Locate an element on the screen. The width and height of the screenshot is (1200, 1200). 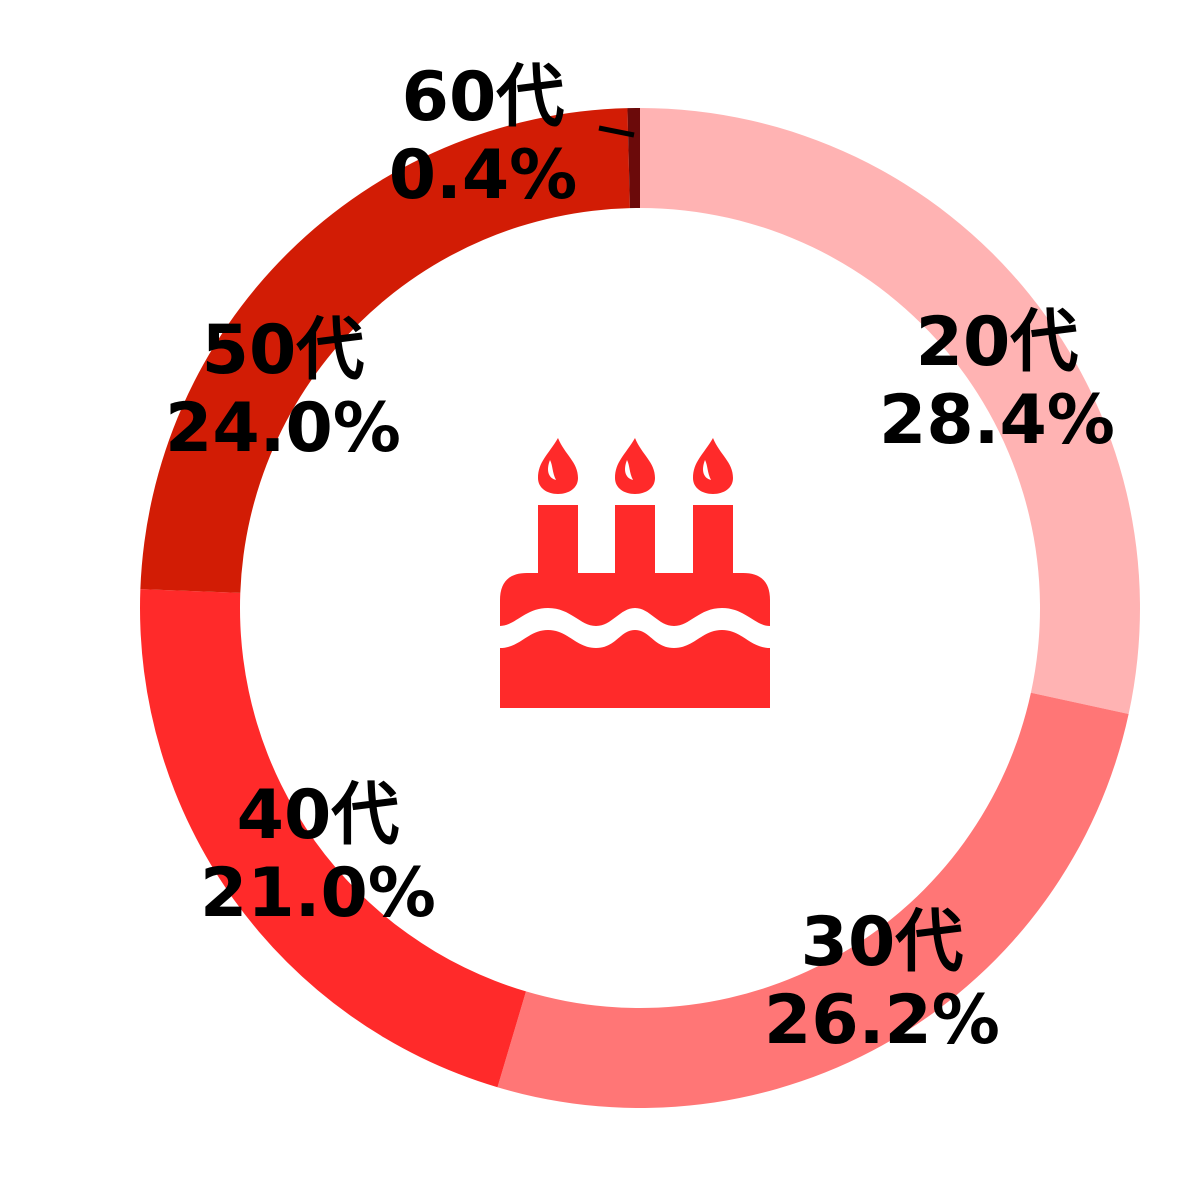
slice-40代 is located at coordinates (332, 838).